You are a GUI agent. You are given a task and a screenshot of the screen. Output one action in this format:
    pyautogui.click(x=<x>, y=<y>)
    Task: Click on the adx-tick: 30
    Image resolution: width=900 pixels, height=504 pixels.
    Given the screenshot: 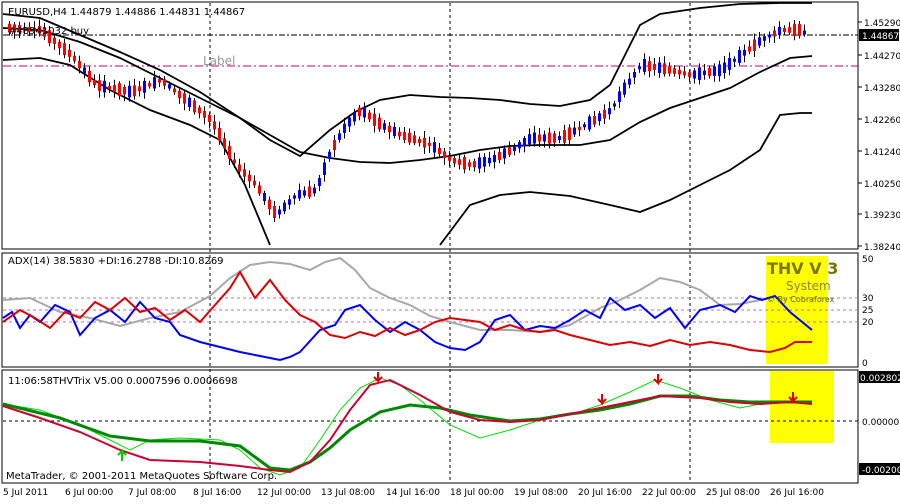 What is the action you would take?
    pyautogui.click(x=868, y=299)
    